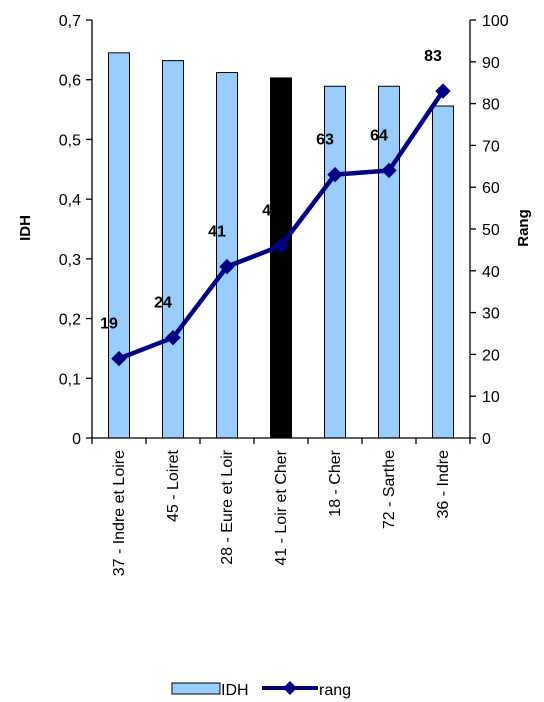  What do you see at coordinates (217, 232) in the screenshot?
I see `rank-label-3: 41` at bounding box center [217, 232].